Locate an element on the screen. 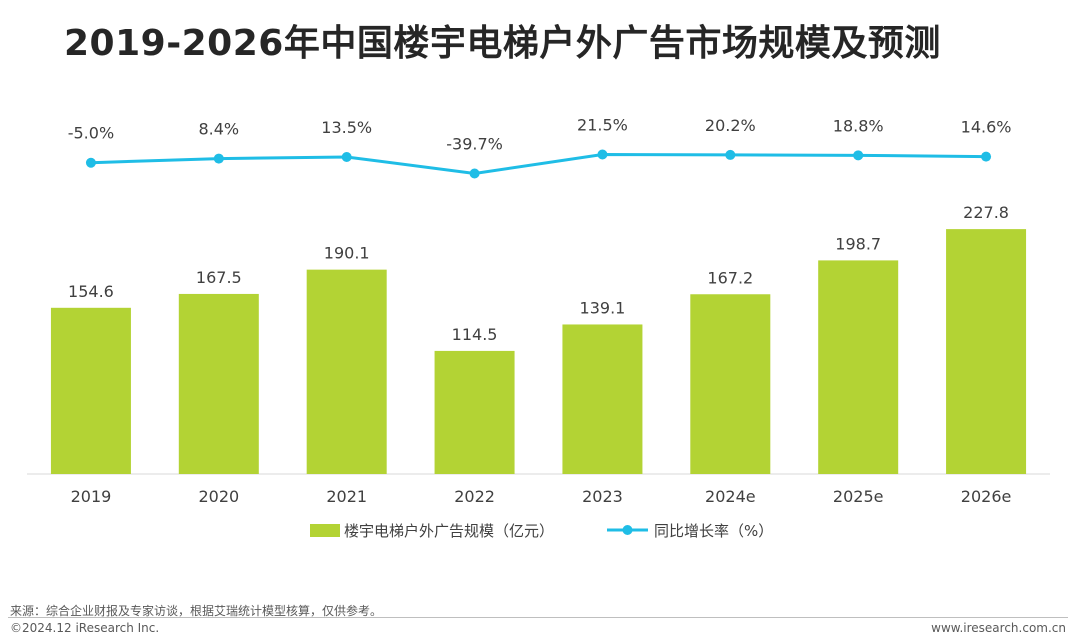  x-tick-label: 2022 is located at coordinates (474, 496).